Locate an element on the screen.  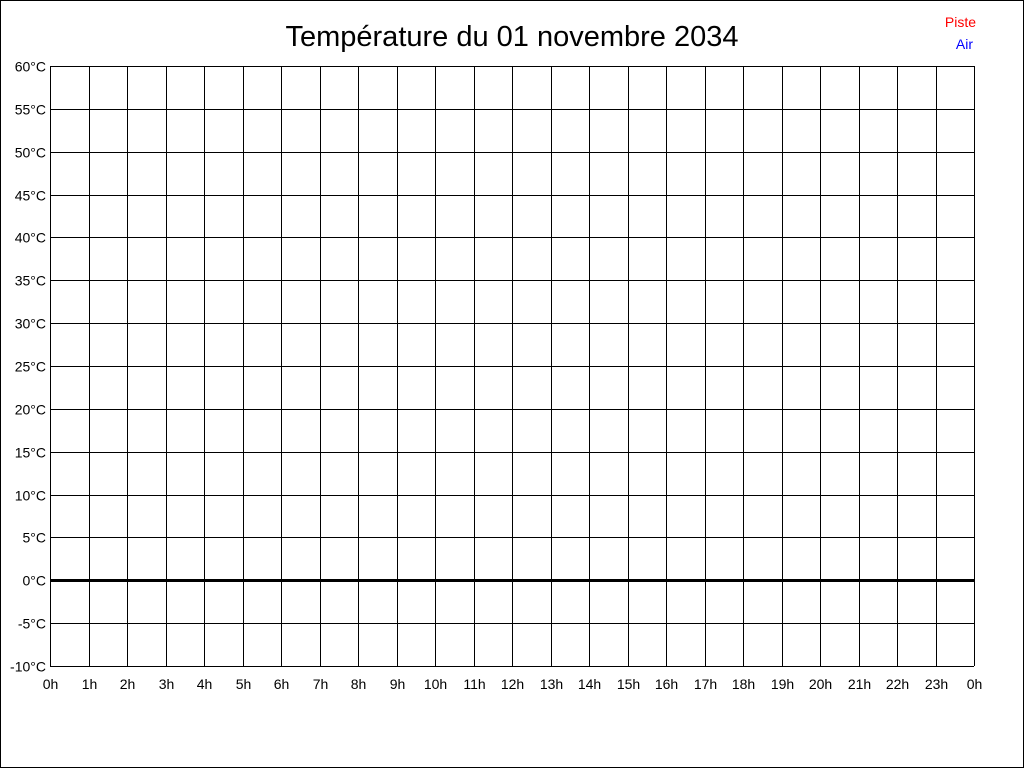
x-tick-label: 19h is located at coordinates (782, 684).